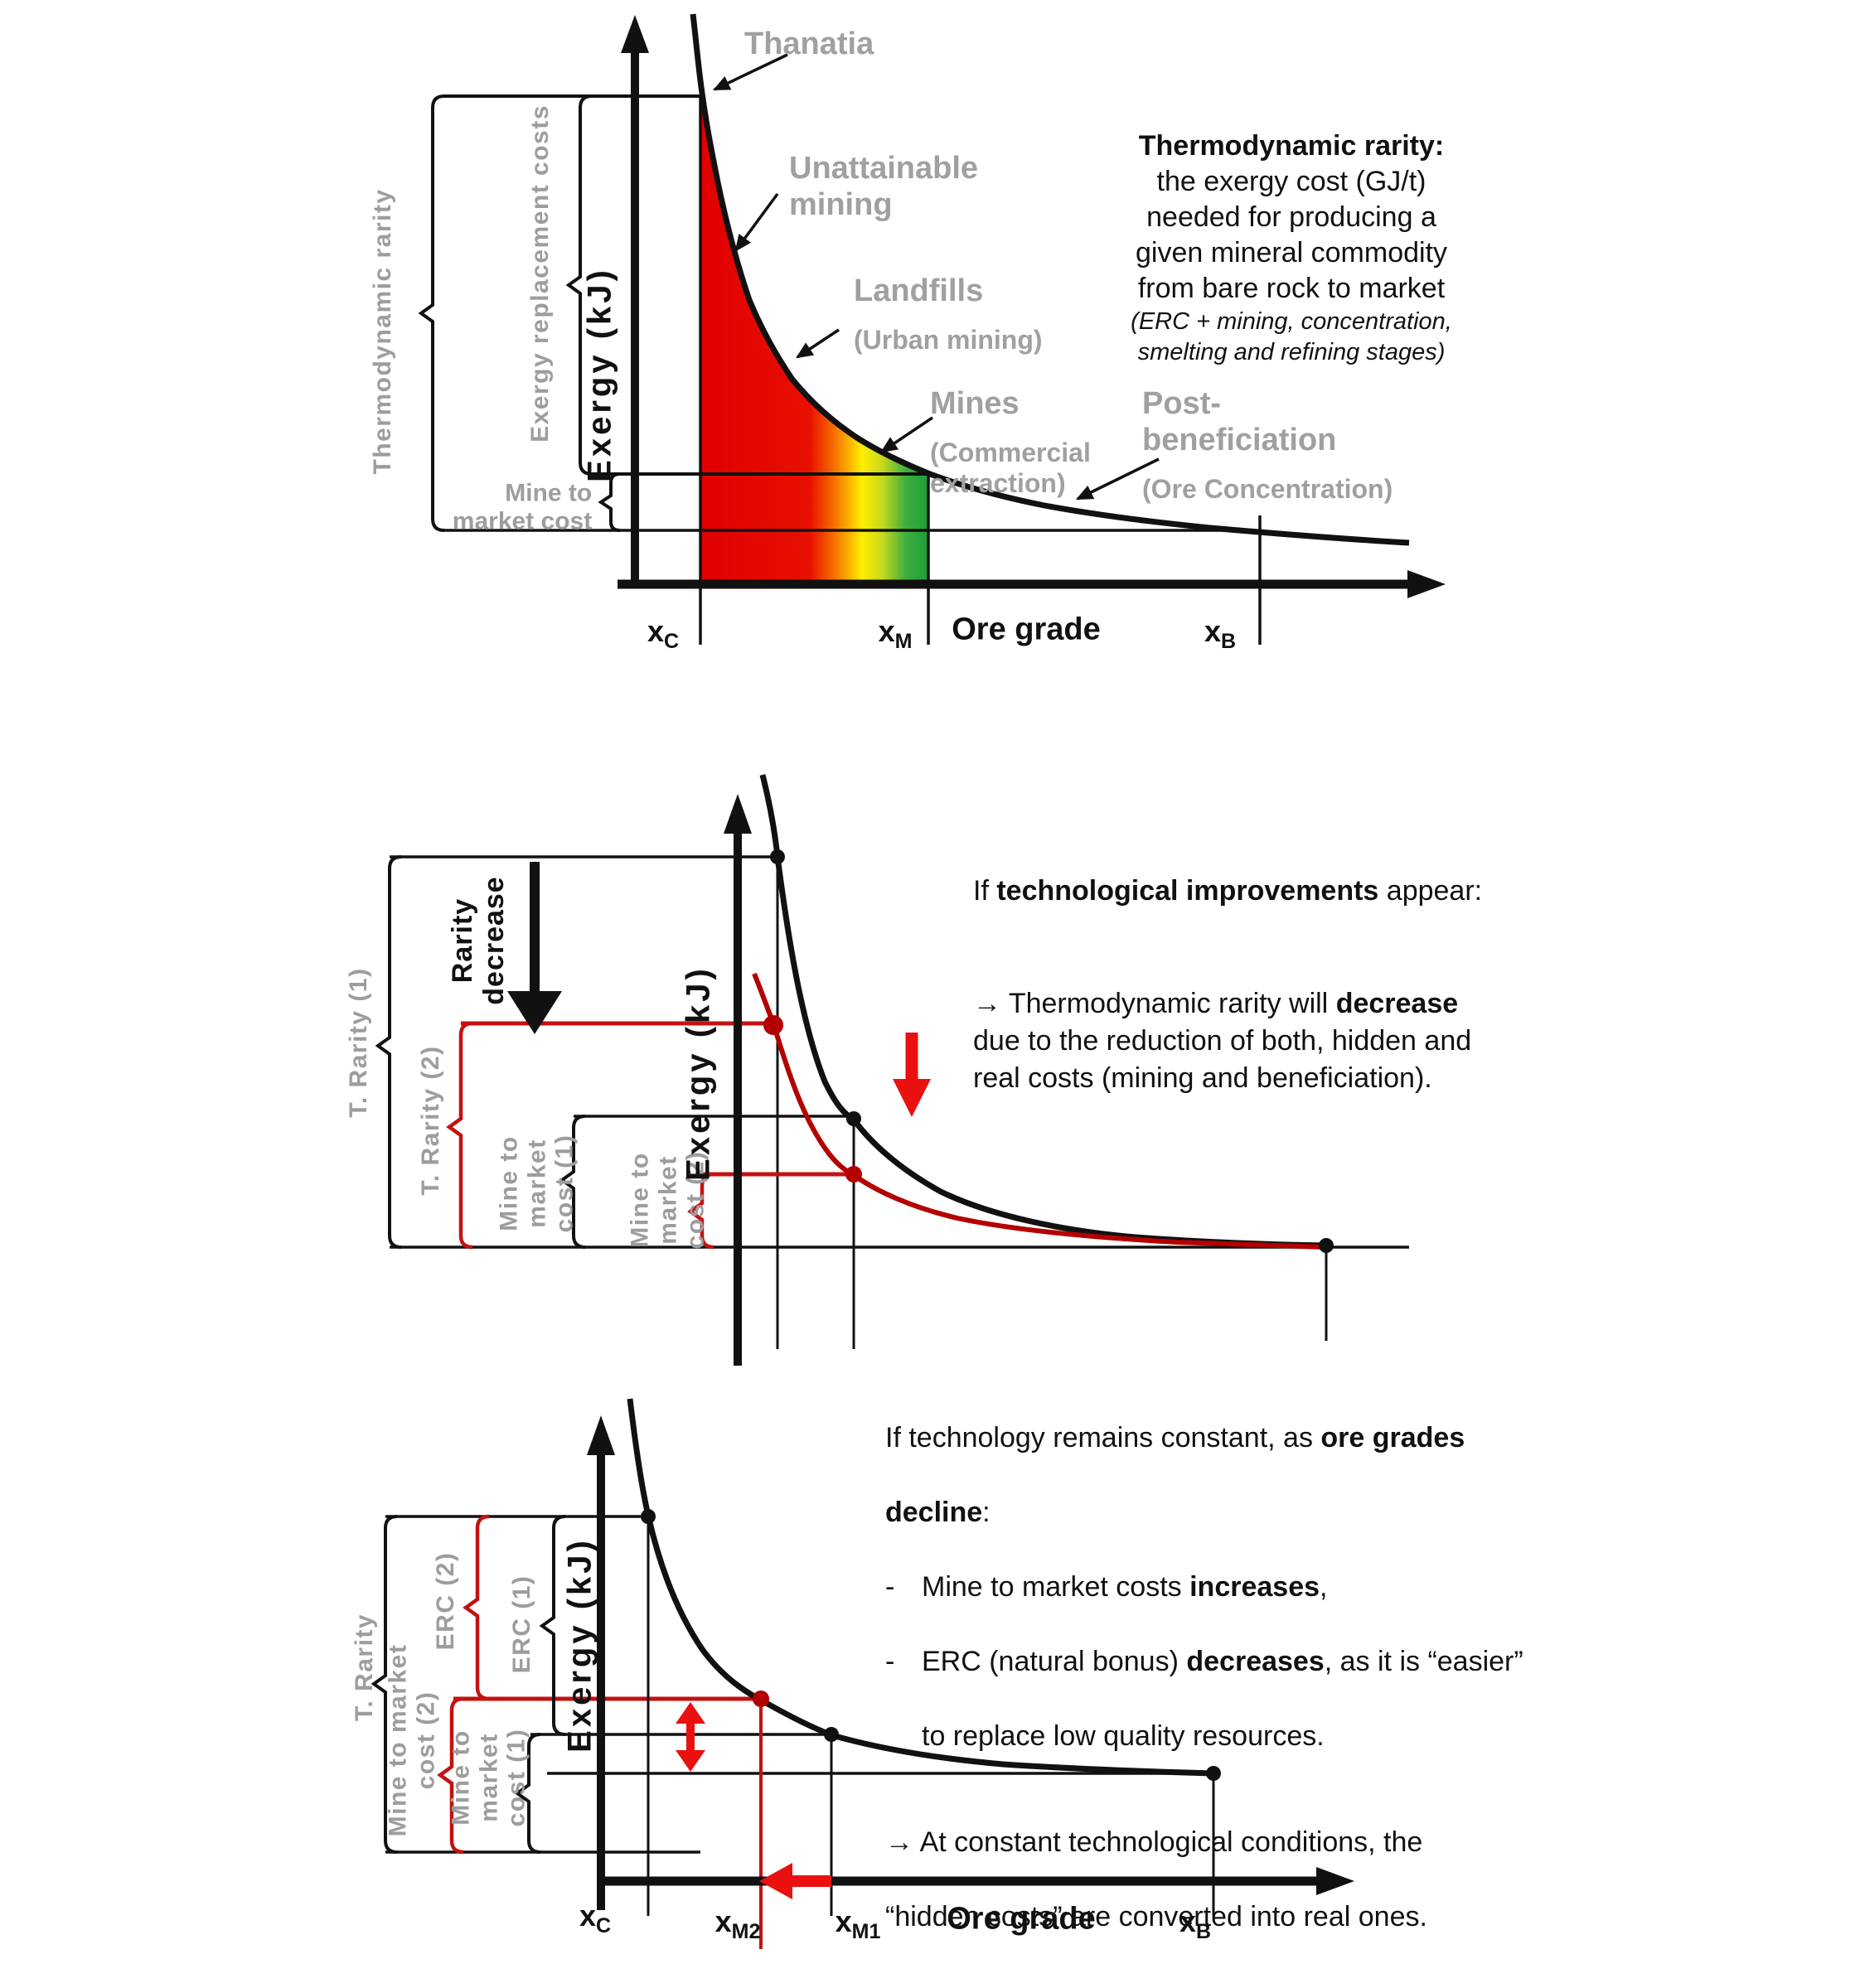 Image resolution: width=1860 pixels, height=1988 pixels. Describe the element at coordinates (1204, 1736) in the screenshot. I see `p3-note-bullet2-cont: to replace low quality resources.` at that location.